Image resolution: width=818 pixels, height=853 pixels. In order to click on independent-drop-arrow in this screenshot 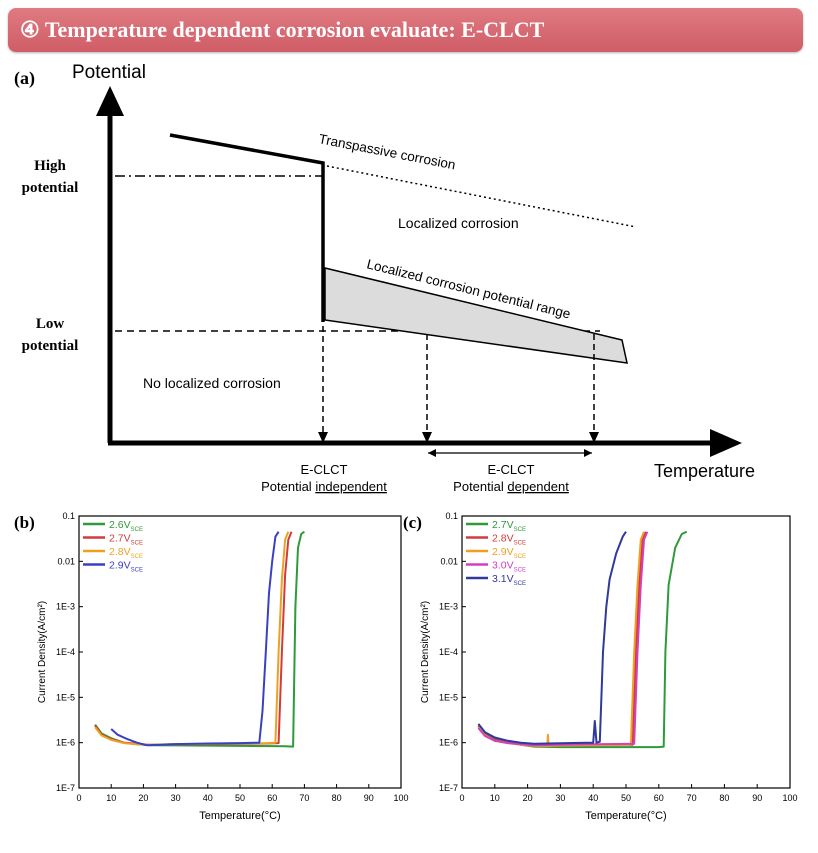, I will do `click(323, 437)`.